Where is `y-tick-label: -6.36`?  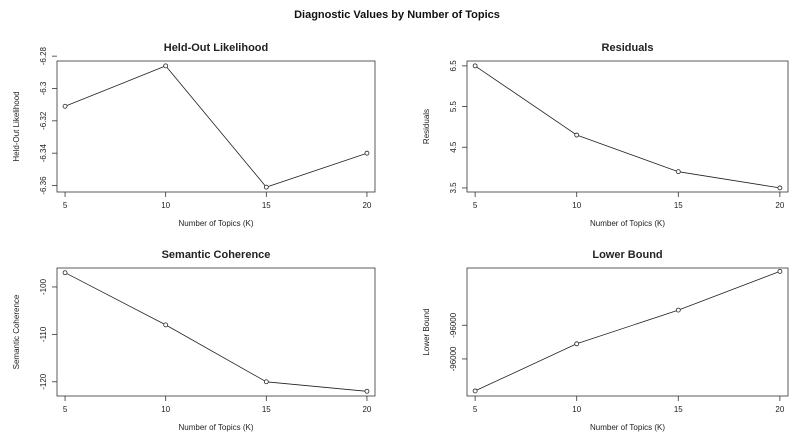 y-tick-label: -6.36 is located at coordinates (43, 185).